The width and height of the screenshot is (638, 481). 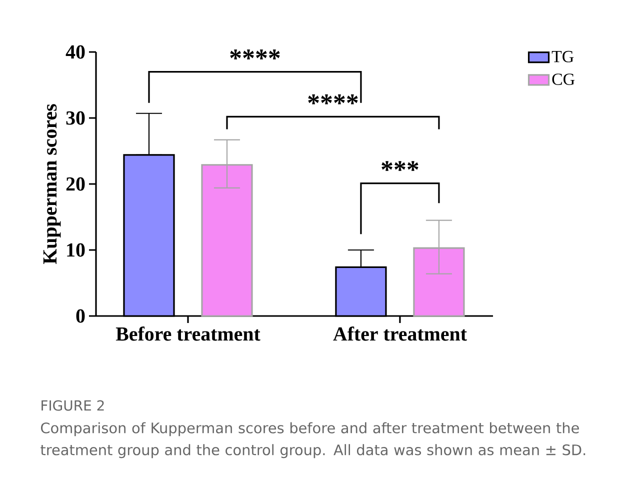 What do you see at coordinates (313, 440) in the screenshot?
I see `text: Comparison of Kupperman scores before and after treatment between the treatment group and the control group. All data was shown as mean ± SD.` at bounding box center [313, 440].